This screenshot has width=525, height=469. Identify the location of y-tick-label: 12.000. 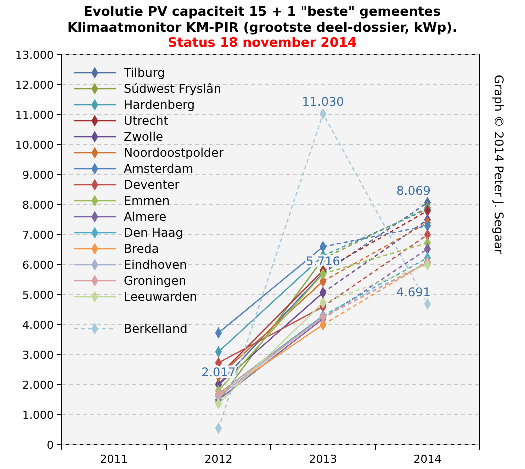
(35, 85).